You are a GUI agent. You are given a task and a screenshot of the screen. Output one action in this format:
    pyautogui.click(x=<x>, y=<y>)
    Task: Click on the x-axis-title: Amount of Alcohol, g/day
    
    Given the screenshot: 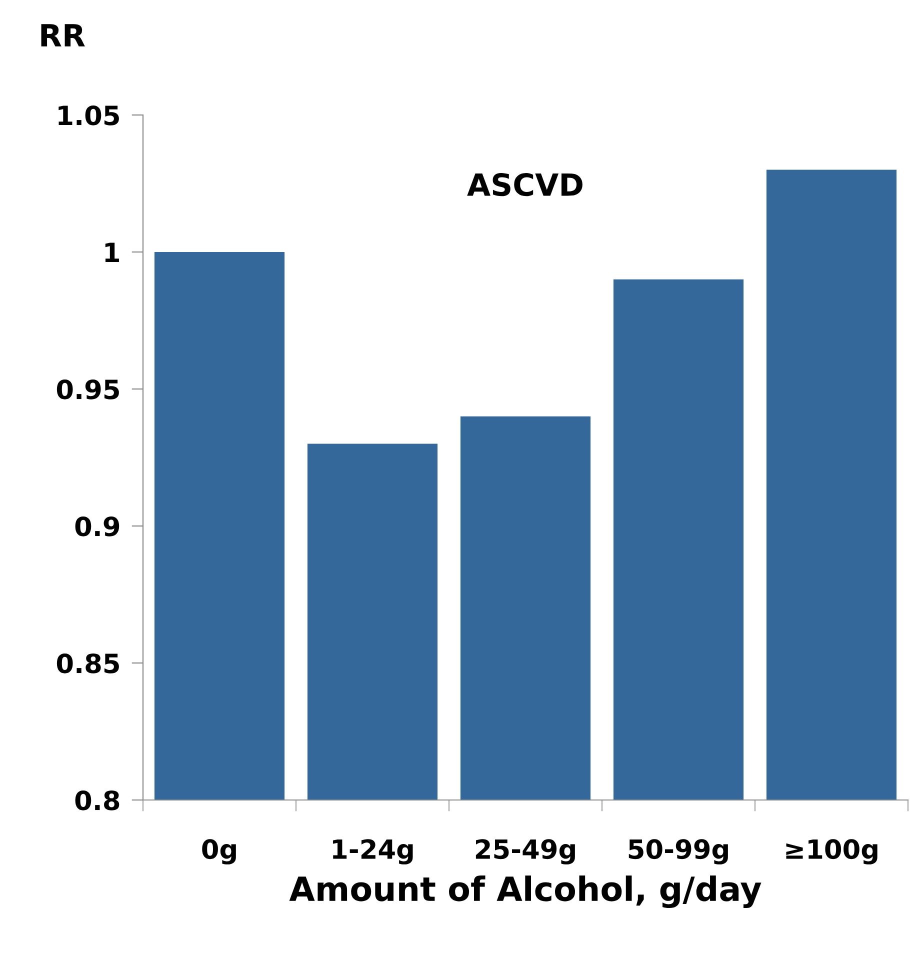 What is the action you would take?
    pyautogui.click(x=525, y=892)
    